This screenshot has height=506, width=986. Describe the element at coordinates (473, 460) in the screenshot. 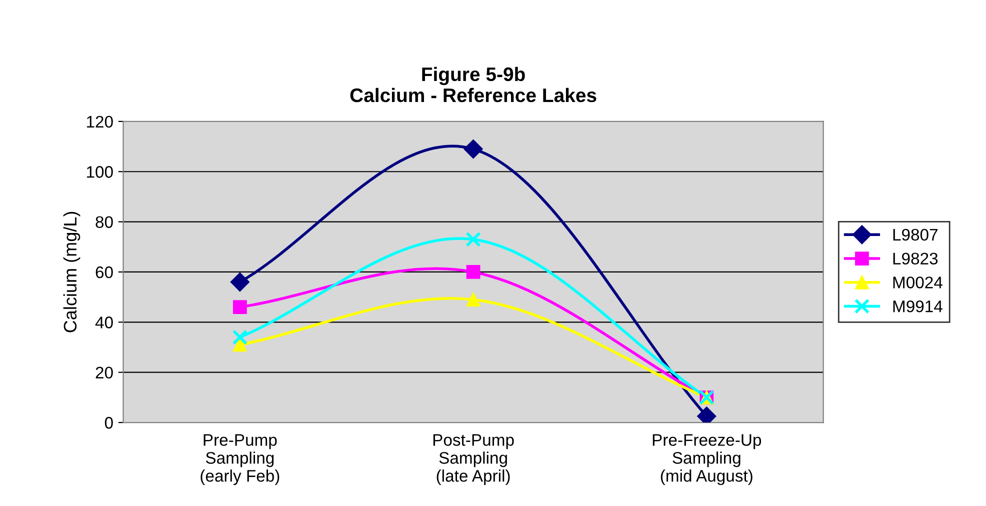

I see `x-tick-label: Post-Pump Sampling (late April)` at that location.